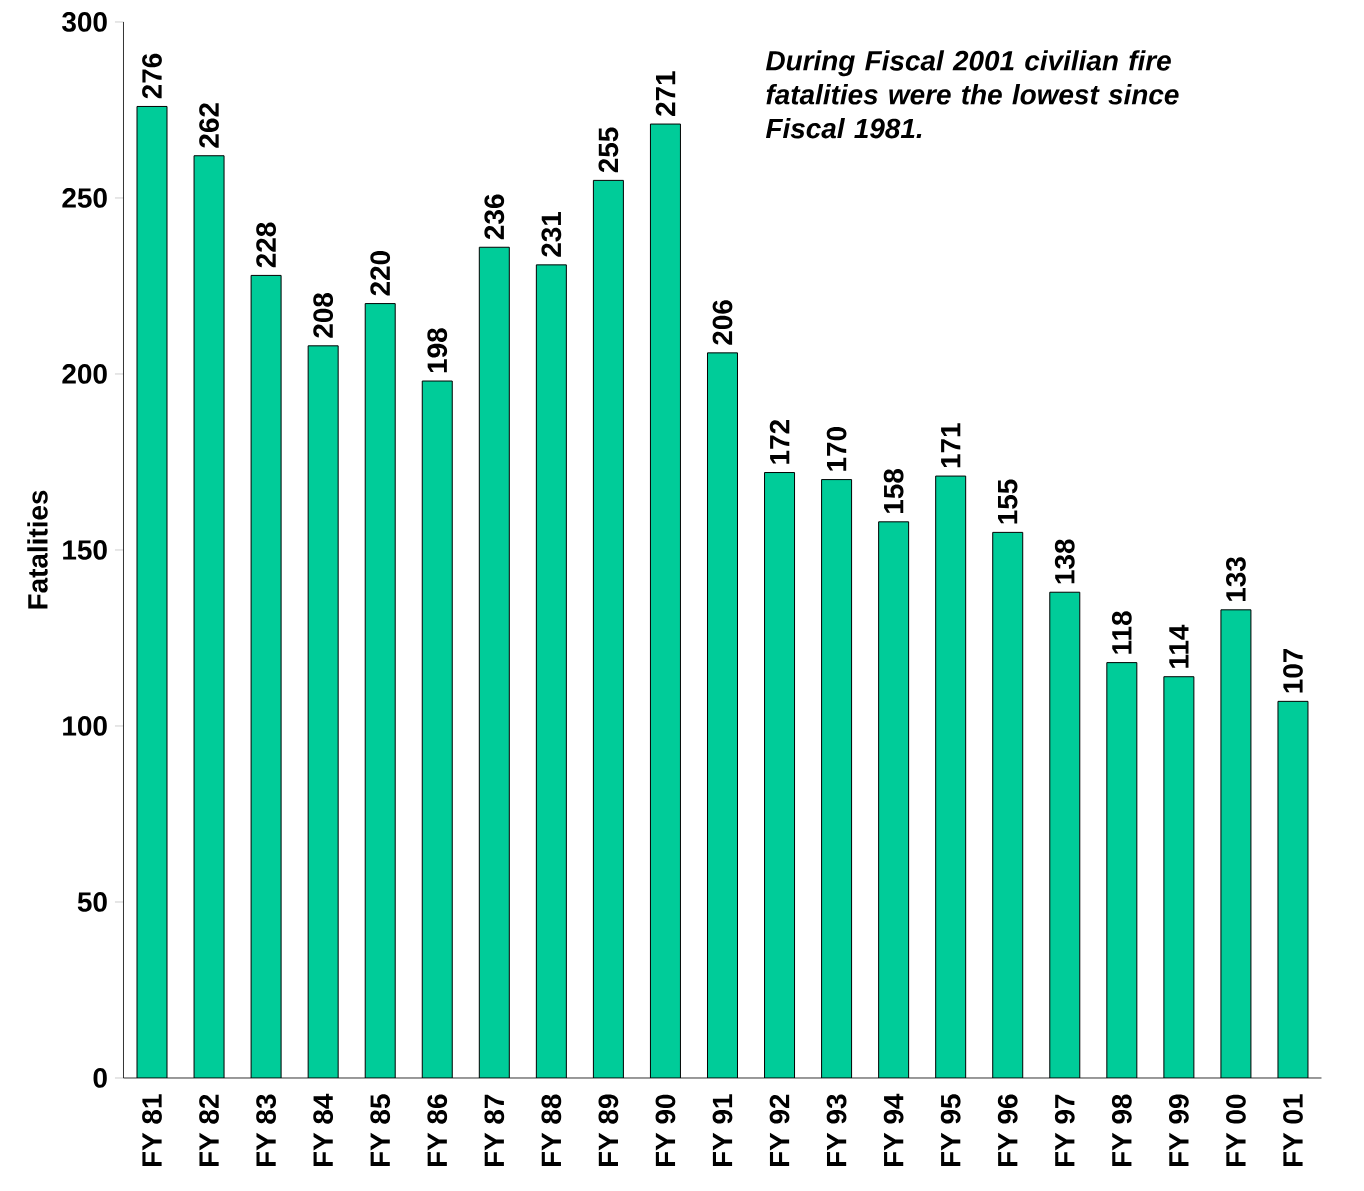 This screenshot has height=1191, width=1364. What do you see at coordinates (85, 726) in the screenshot?
I see `y-tick-label: 100` at bounding box center [85, 726].